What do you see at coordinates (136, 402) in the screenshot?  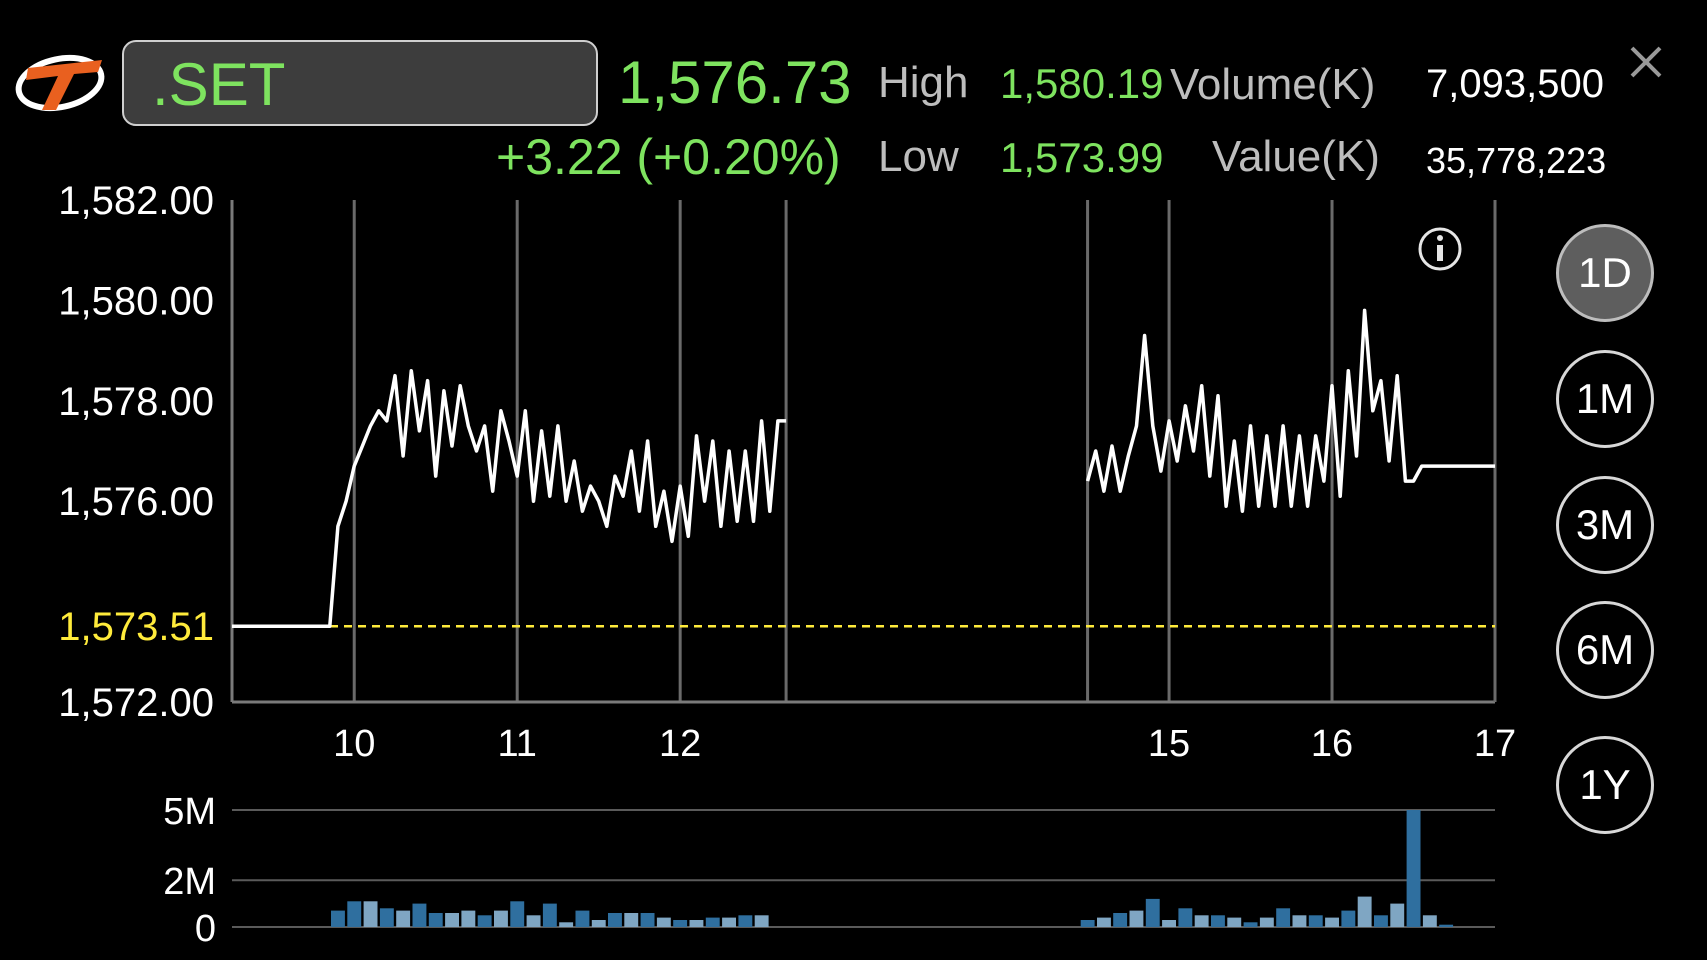 I see `y-tick-label: 1,578.00` at bounding box center [136, 402].